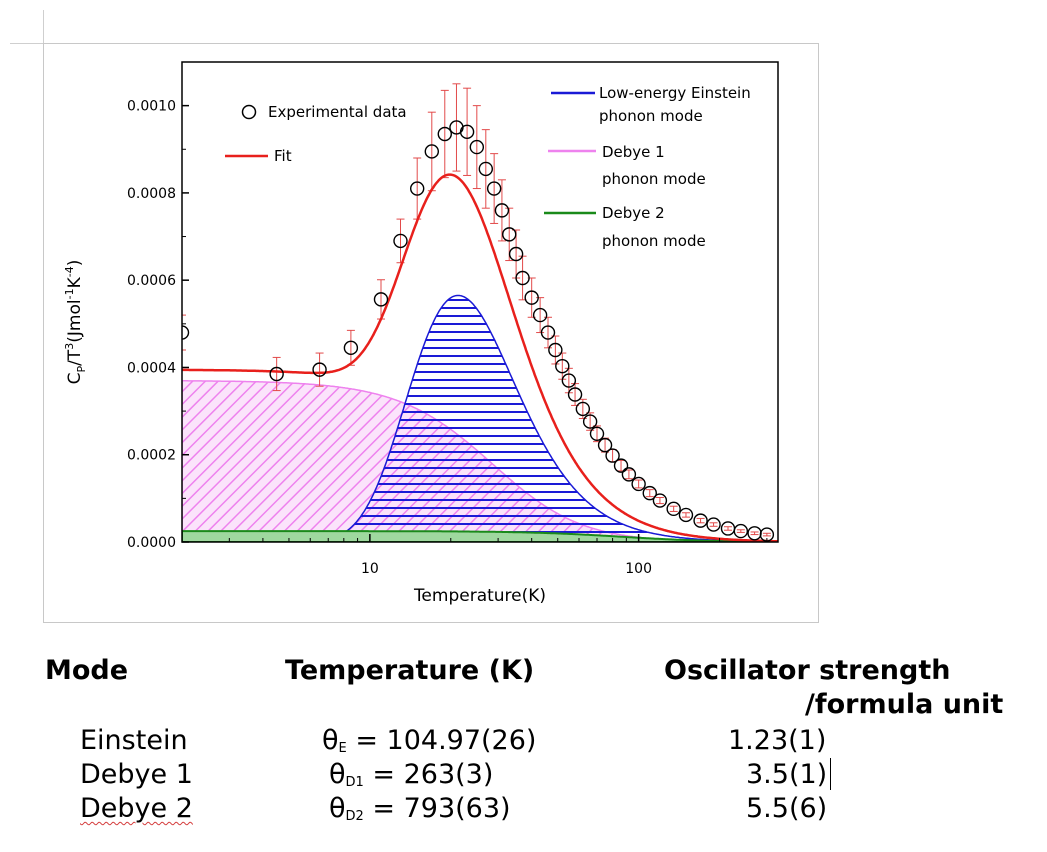 This screenshot has width=1047, height=852. I want to click on page-corner-mark-vertical, so click(43, 27).